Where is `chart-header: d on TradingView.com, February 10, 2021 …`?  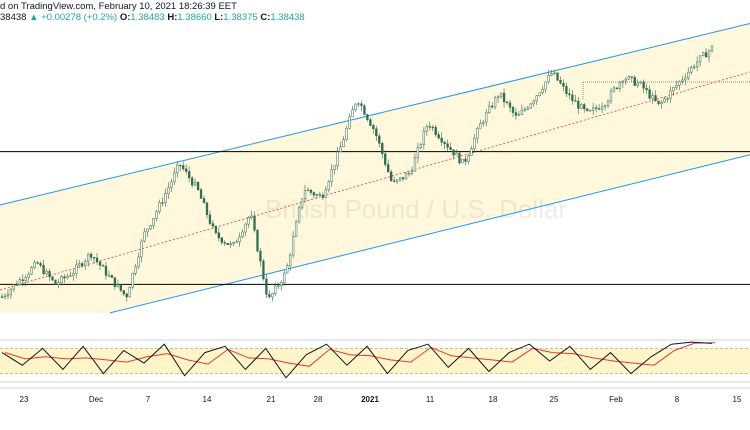 chart-header: d on TradingView.com, February 10, 2021 … is located at coordinates (152, 12).